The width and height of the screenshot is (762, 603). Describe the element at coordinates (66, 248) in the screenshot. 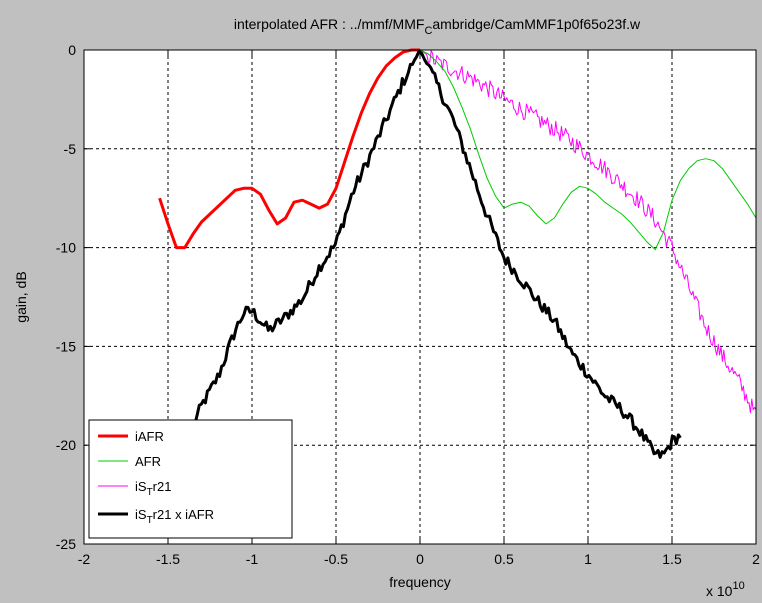

I see `y-tick-label: -10` at that location.